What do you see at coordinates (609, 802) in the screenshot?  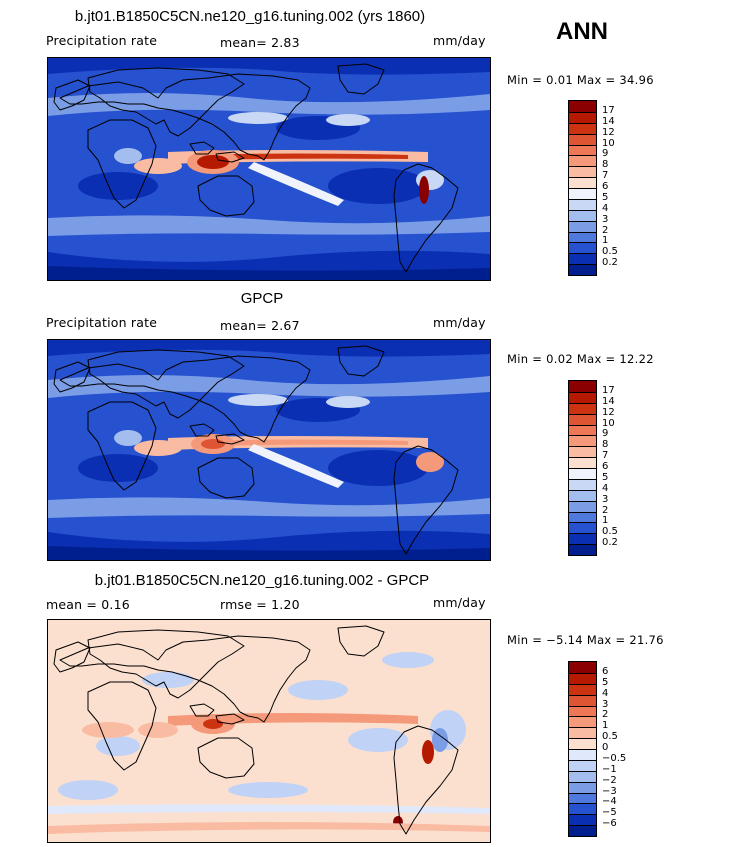 I see `colorbar-tick-label: −4` at bounding box center [609, 802].